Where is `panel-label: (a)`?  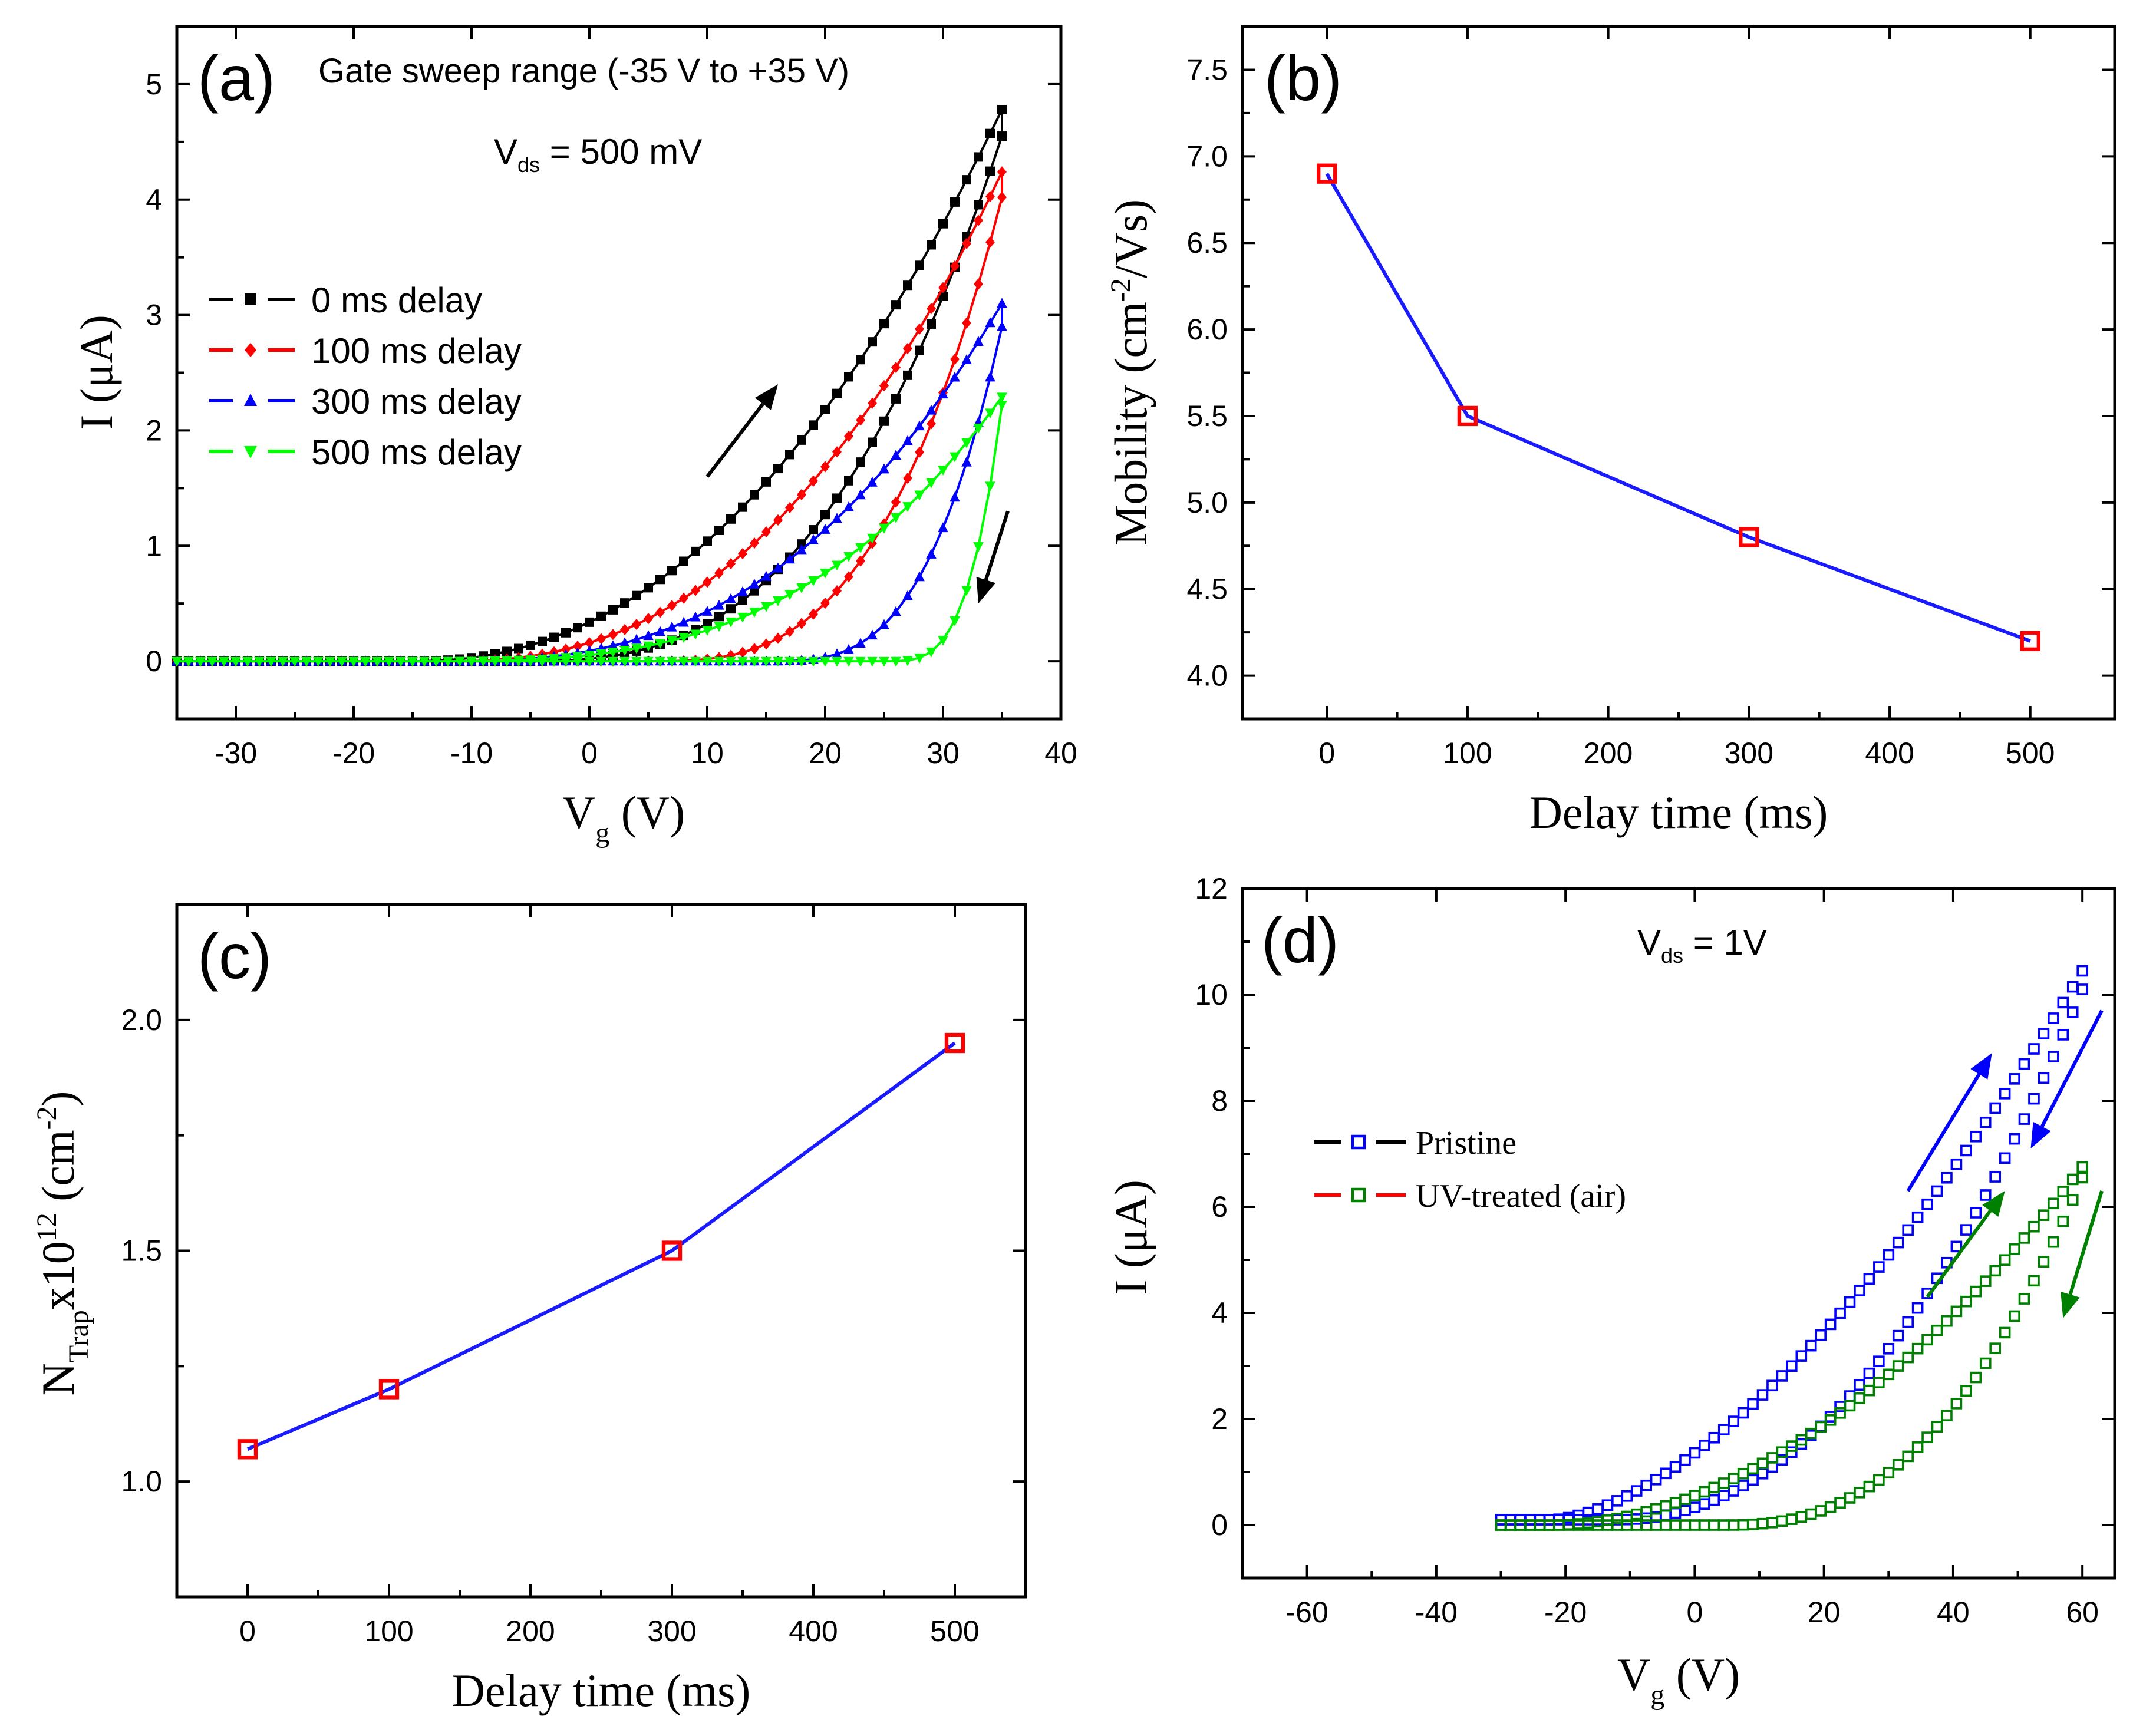 panel-label: (a) is located at coordinates (236, 78).